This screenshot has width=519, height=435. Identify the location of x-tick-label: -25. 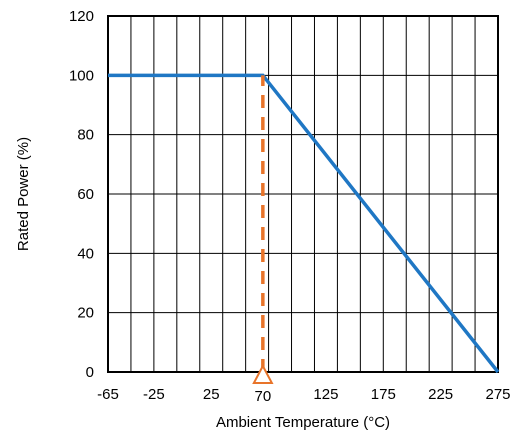
(154, 394).